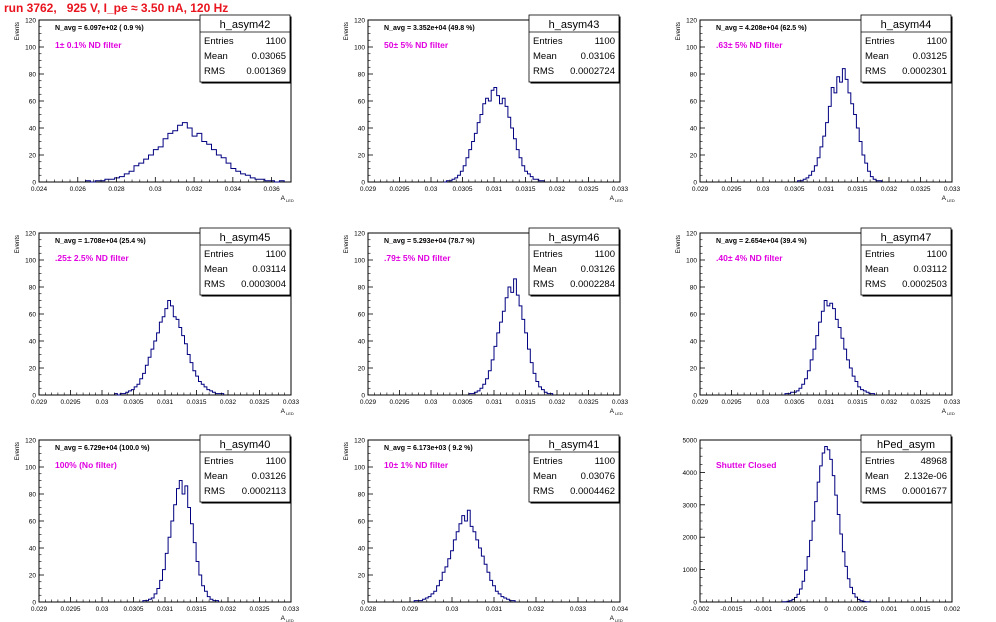  What do you see at coordinates (429, 241) in the screenshot?
I see `navg-caption: N_avg = 5.293e+04 (78.7 %)` at bounding box center [429, 241].